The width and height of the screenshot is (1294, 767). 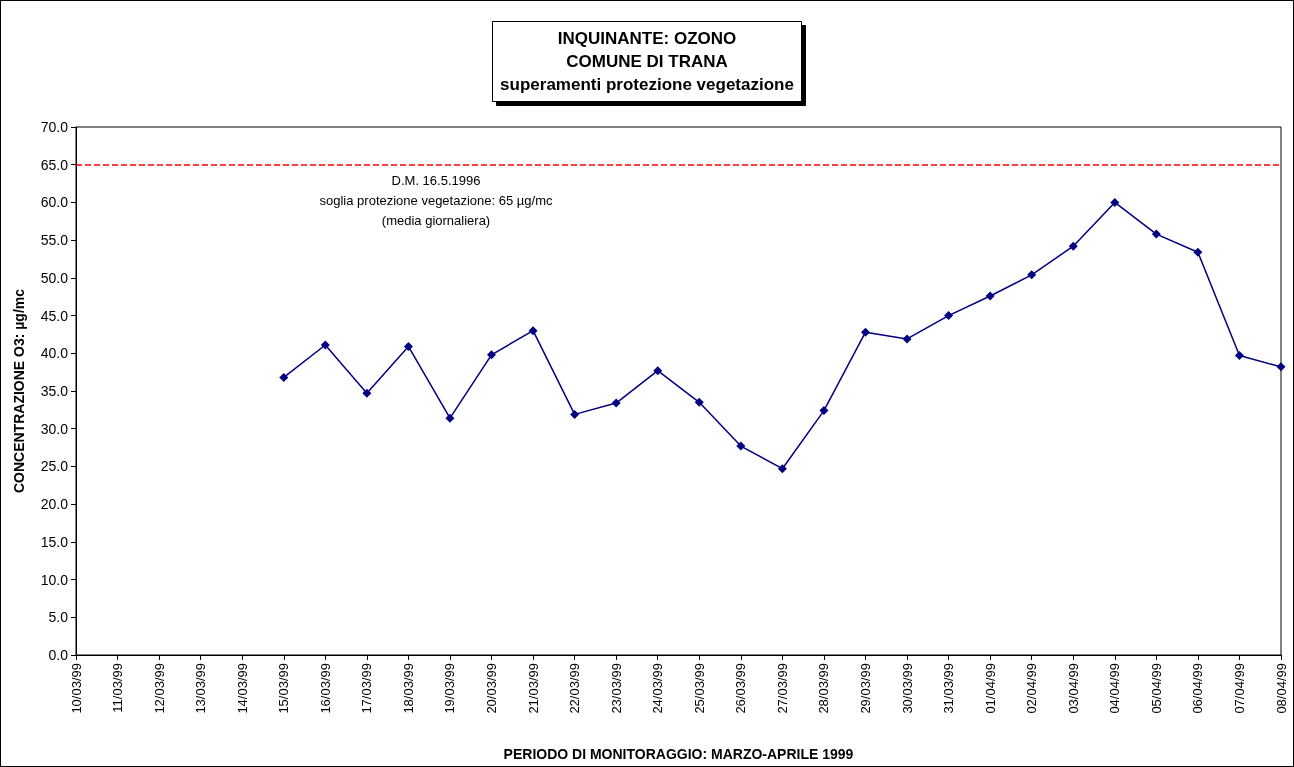 What do you see at coordinates (575, 688) in the screenshot?
I see `x-tick-label: 22/03/99` at bounding box center [575, 688].